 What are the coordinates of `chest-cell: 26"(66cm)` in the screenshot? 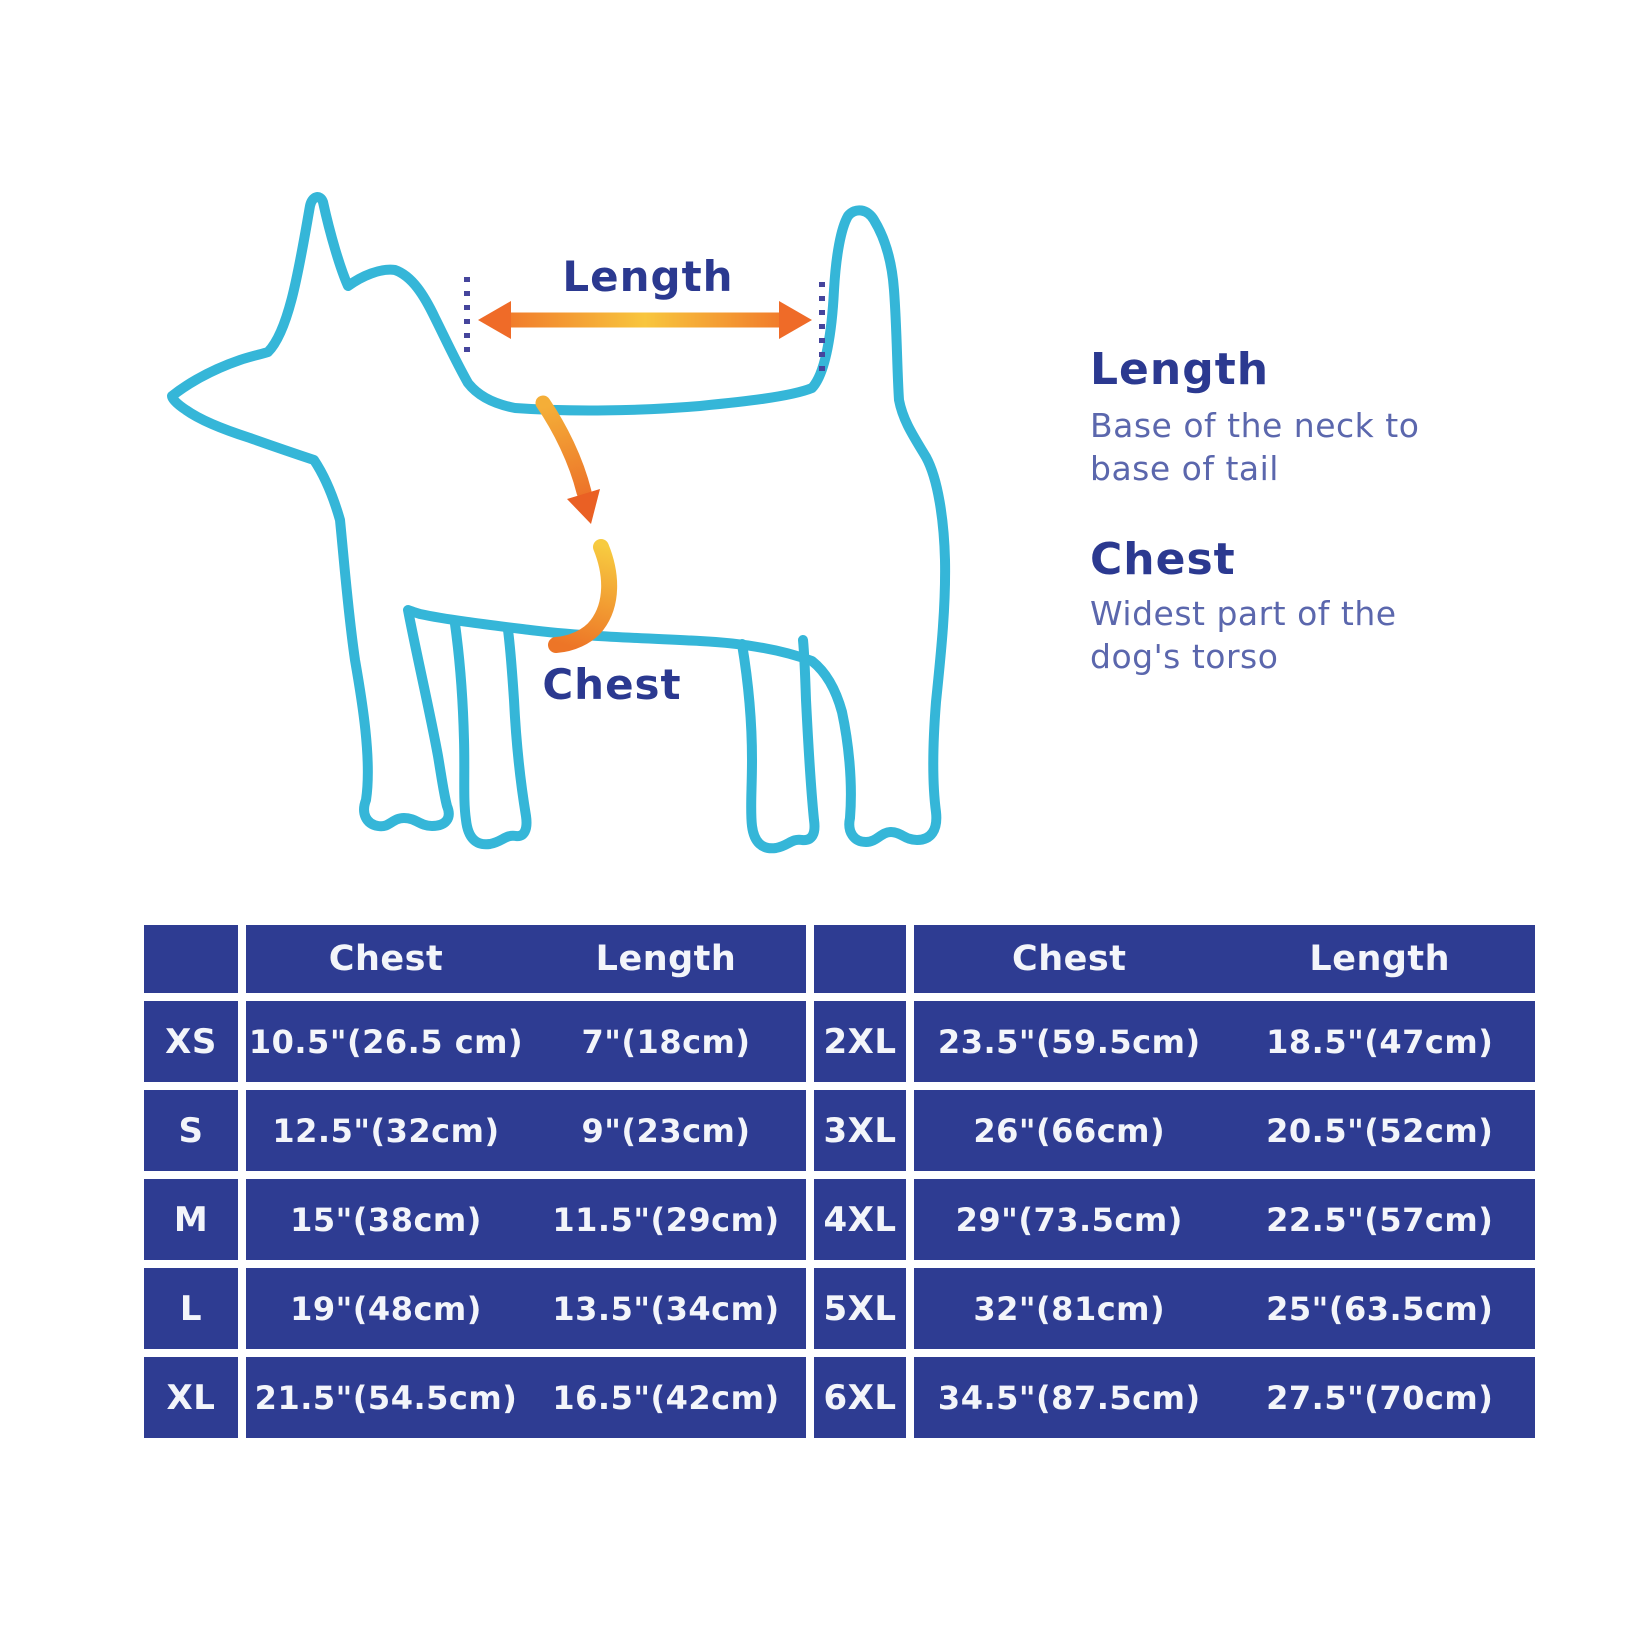 It's located at (1069, 1130).